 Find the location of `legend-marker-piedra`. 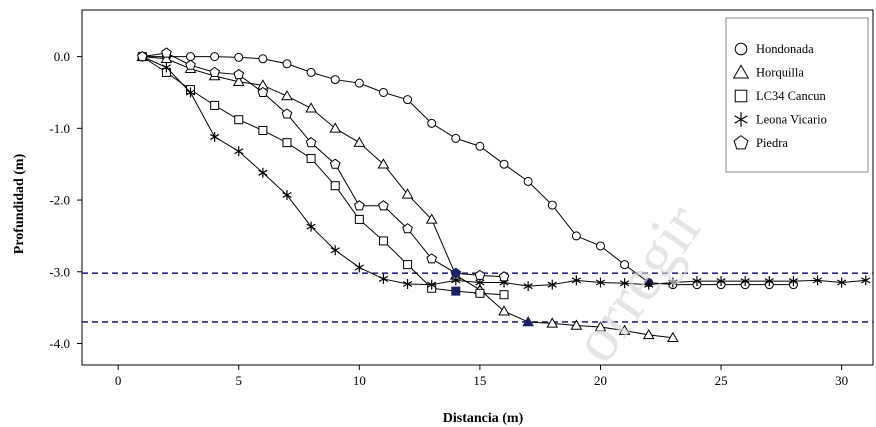

legend-marker-piedra is located at coordinates (741, 142).